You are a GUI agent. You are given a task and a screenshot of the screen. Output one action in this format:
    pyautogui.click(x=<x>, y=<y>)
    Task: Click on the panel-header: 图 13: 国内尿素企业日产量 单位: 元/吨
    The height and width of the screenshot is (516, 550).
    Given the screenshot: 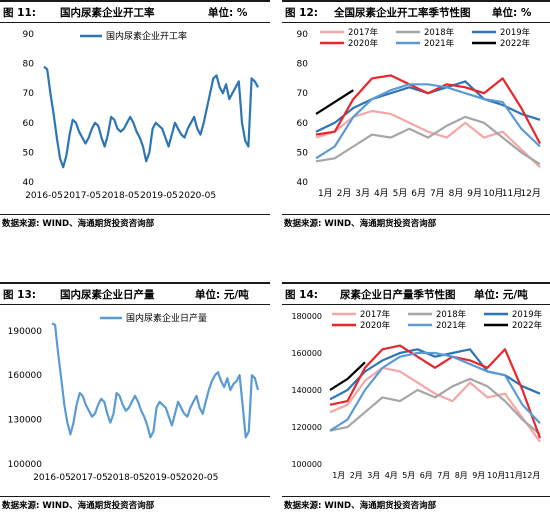 What is the action you would take?
    pyautogui.click(x=135, y=293)
    